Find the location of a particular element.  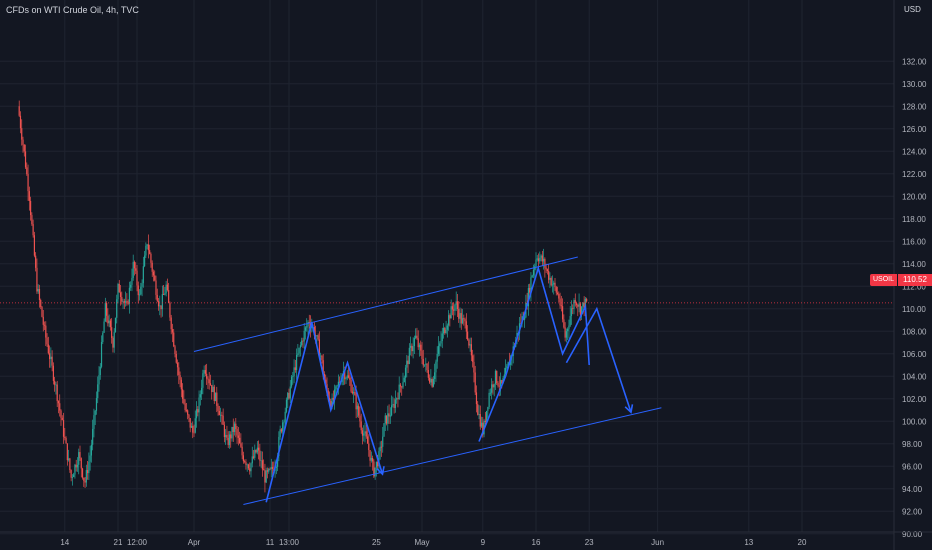

last-price-value: 110.52 is located at coordinates (915, 280).